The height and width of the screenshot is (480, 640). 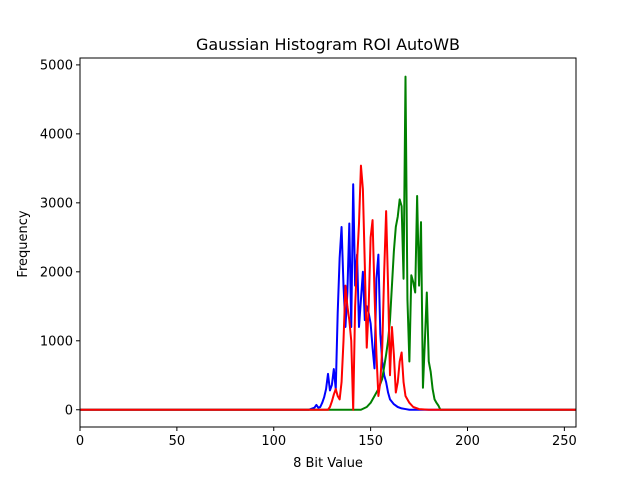 I want to click on y-tick-label: 2000, so click(x=56, y=272).